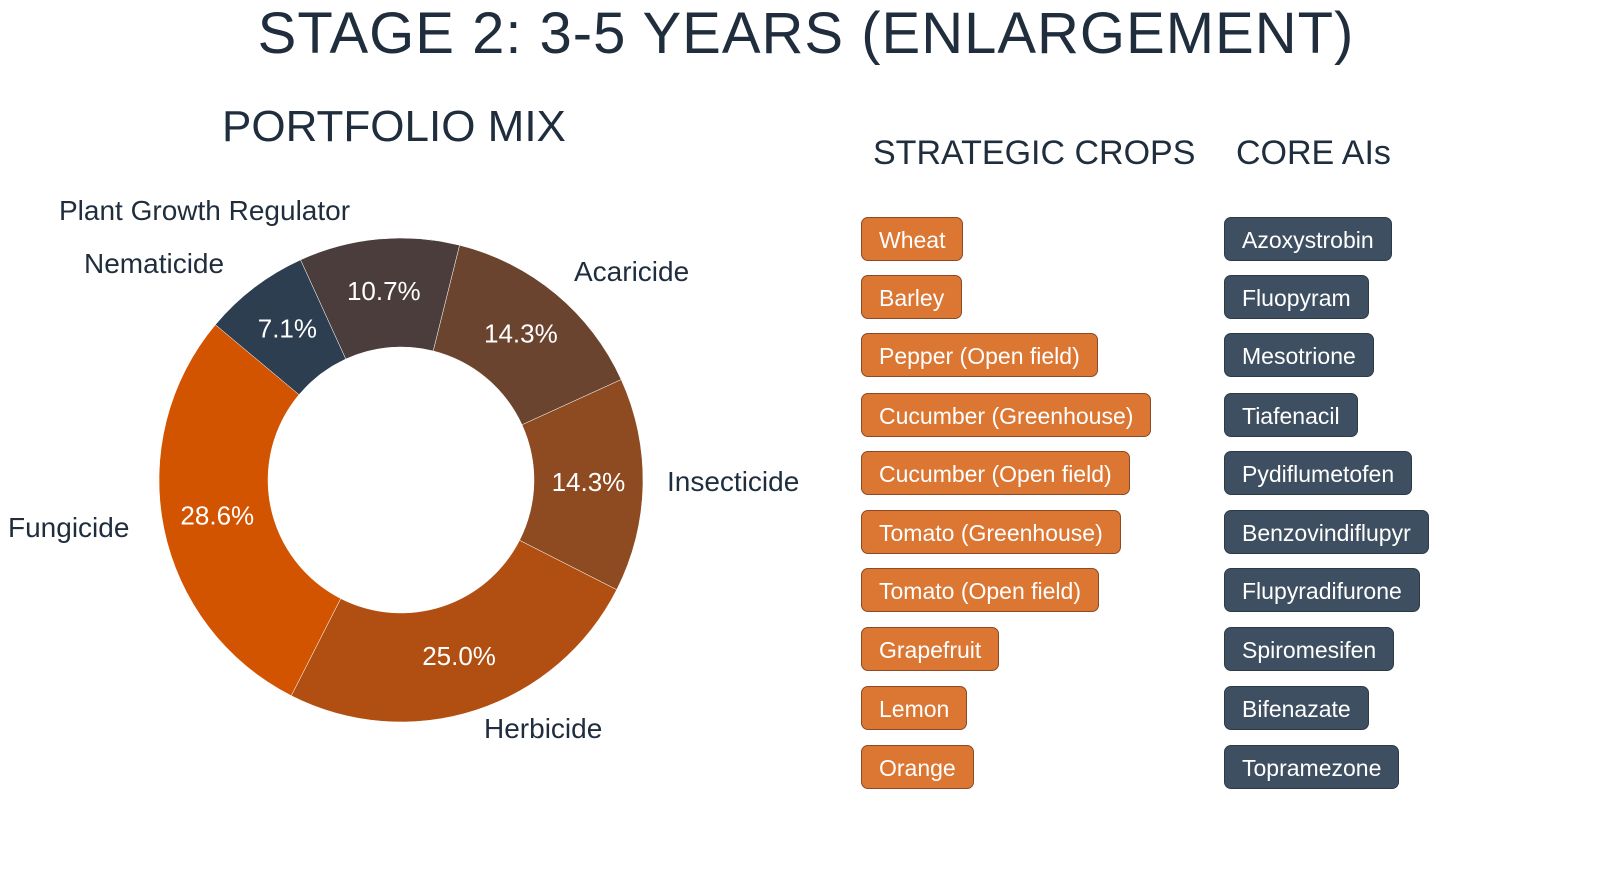 The height and width of the screenshot is (896, 1600). I want to click on data-label: 10.7%, so click(384, 291).